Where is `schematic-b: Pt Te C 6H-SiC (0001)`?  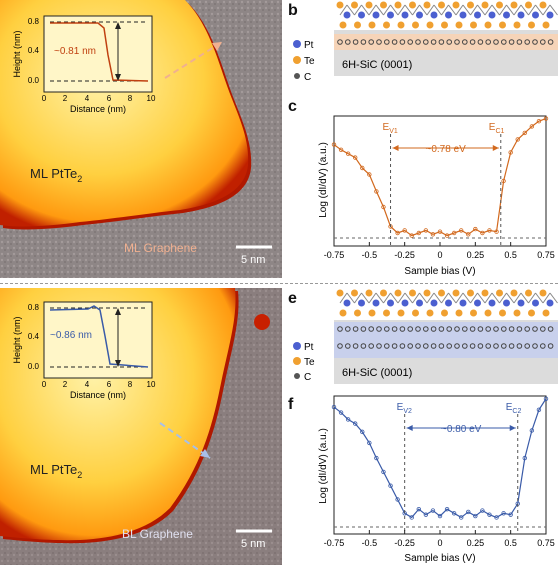 schematic-b: Pt Te C 6H-SiC (0001) is located at coordinates (425, 42).